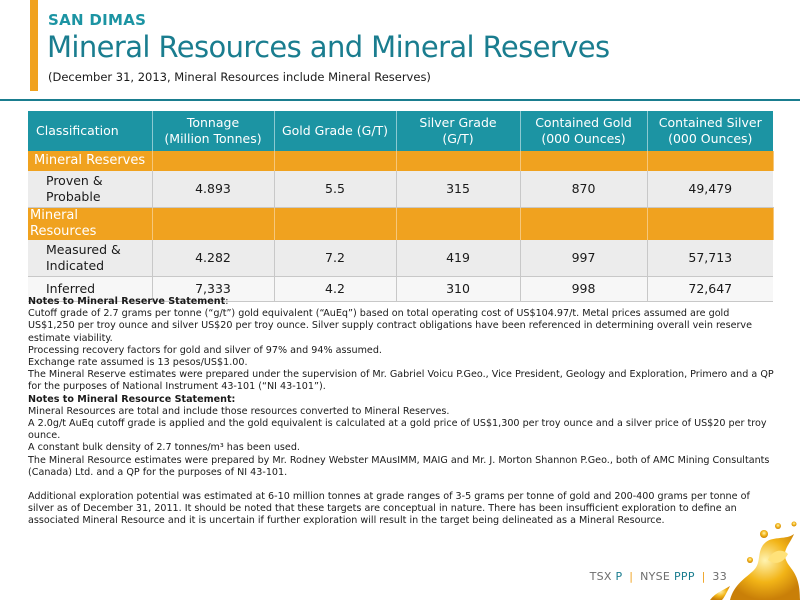 Image resolution: width=800 pixels, height=600 pixels. I want to click on gold-splash-graphic, so click(755, 560).